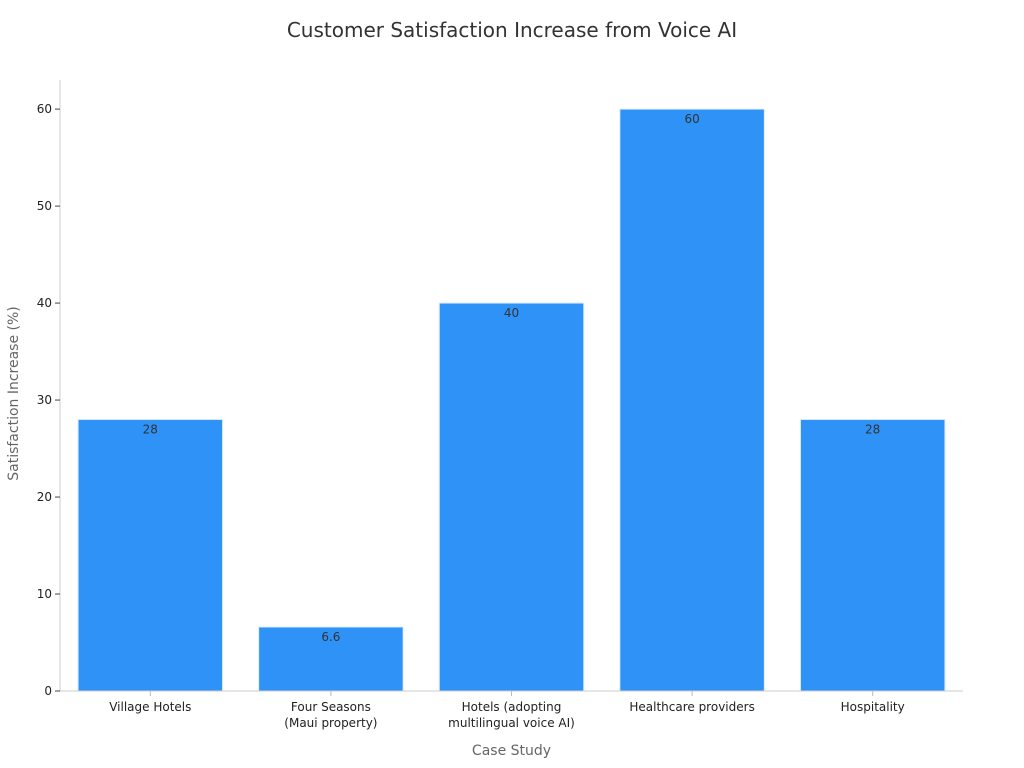 This screenshot has height=768, width=1024. What do you see at coordinates (511, 715) in the screenshot?
I see `x-tick-label: Hotels (adopting multilingual voice AI)` at bounding box center [511, 715].